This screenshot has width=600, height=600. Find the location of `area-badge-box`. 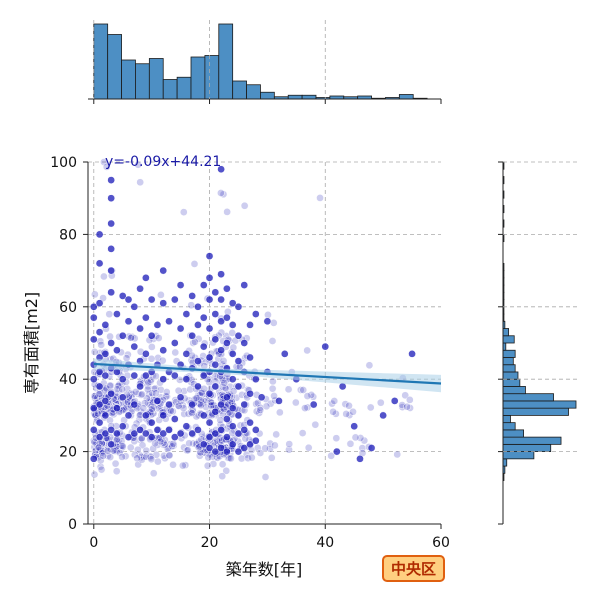

area-badge-box is located at coordinates (413, 568).